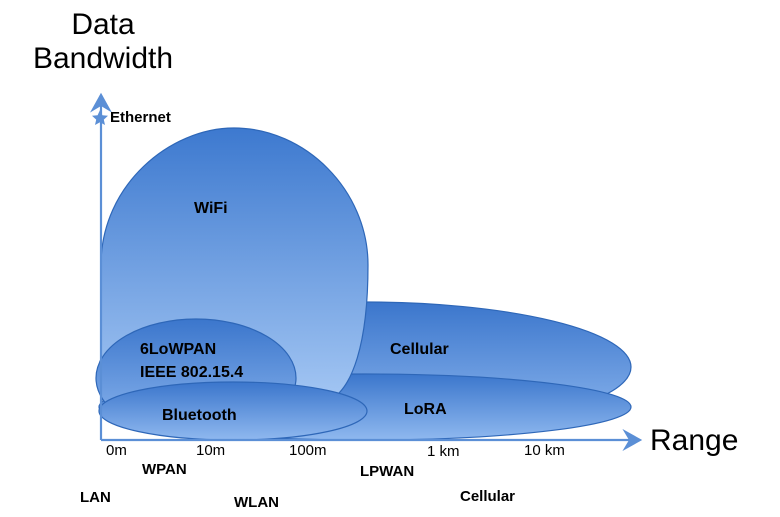 The height and width of the screenshot is (517, 780). Describe the element at coordinates (103, 58) in the screenshot. I see `y-axis-title-line2: Bandwidth` at that location.